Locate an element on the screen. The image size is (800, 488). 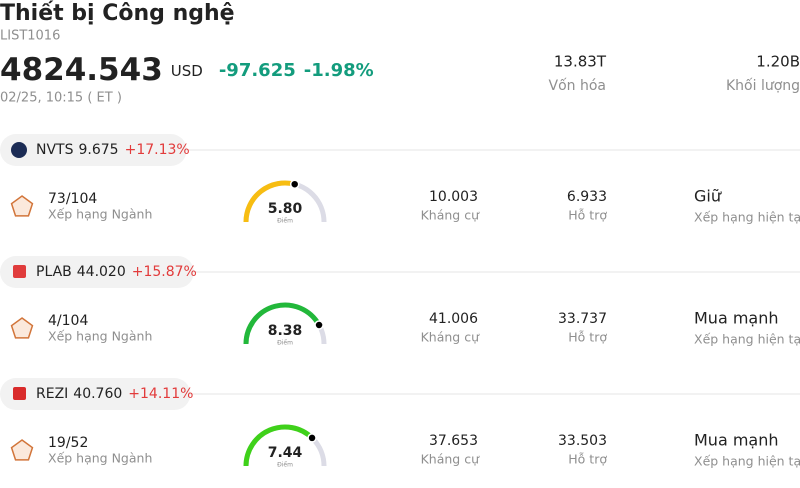
currency: USD is located at coordinates (187, 71).